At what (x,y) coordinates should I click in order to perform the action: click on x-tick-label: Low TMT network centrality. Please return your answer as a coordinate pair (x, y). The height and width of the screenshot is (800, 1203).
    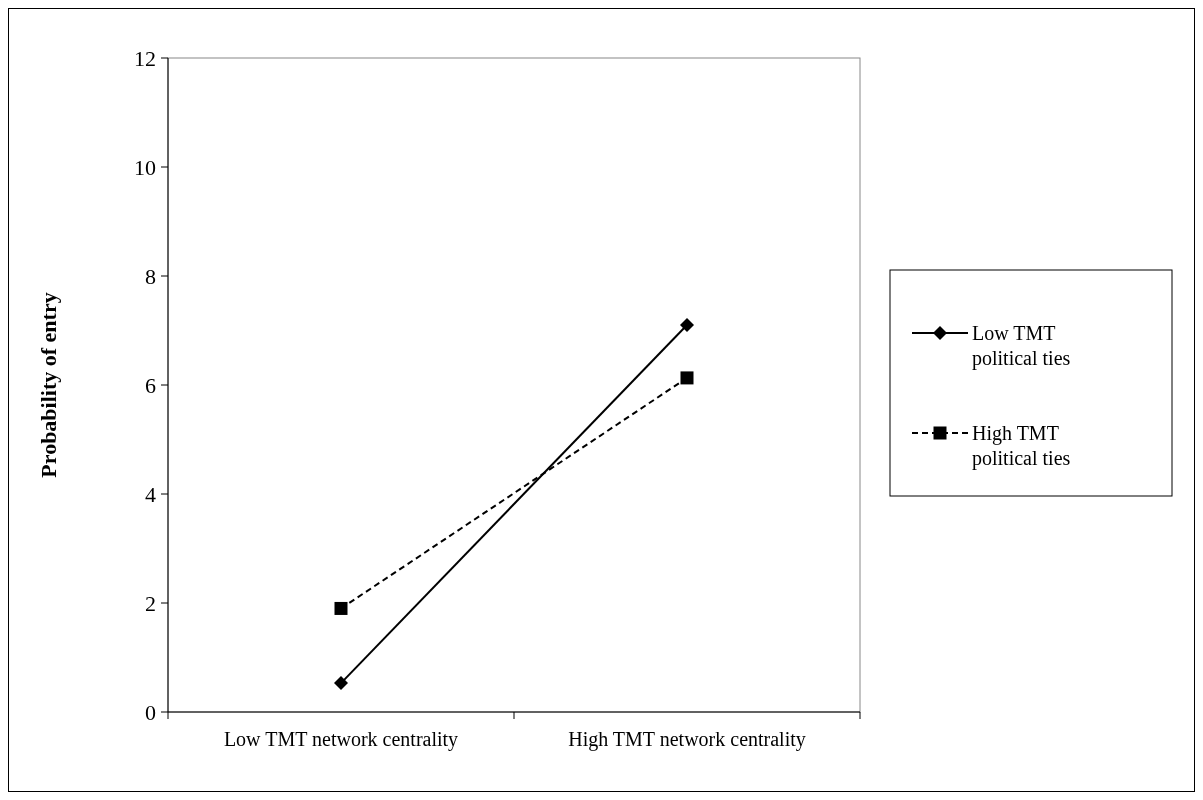
    Looking at the image, I should click on (341, 739).